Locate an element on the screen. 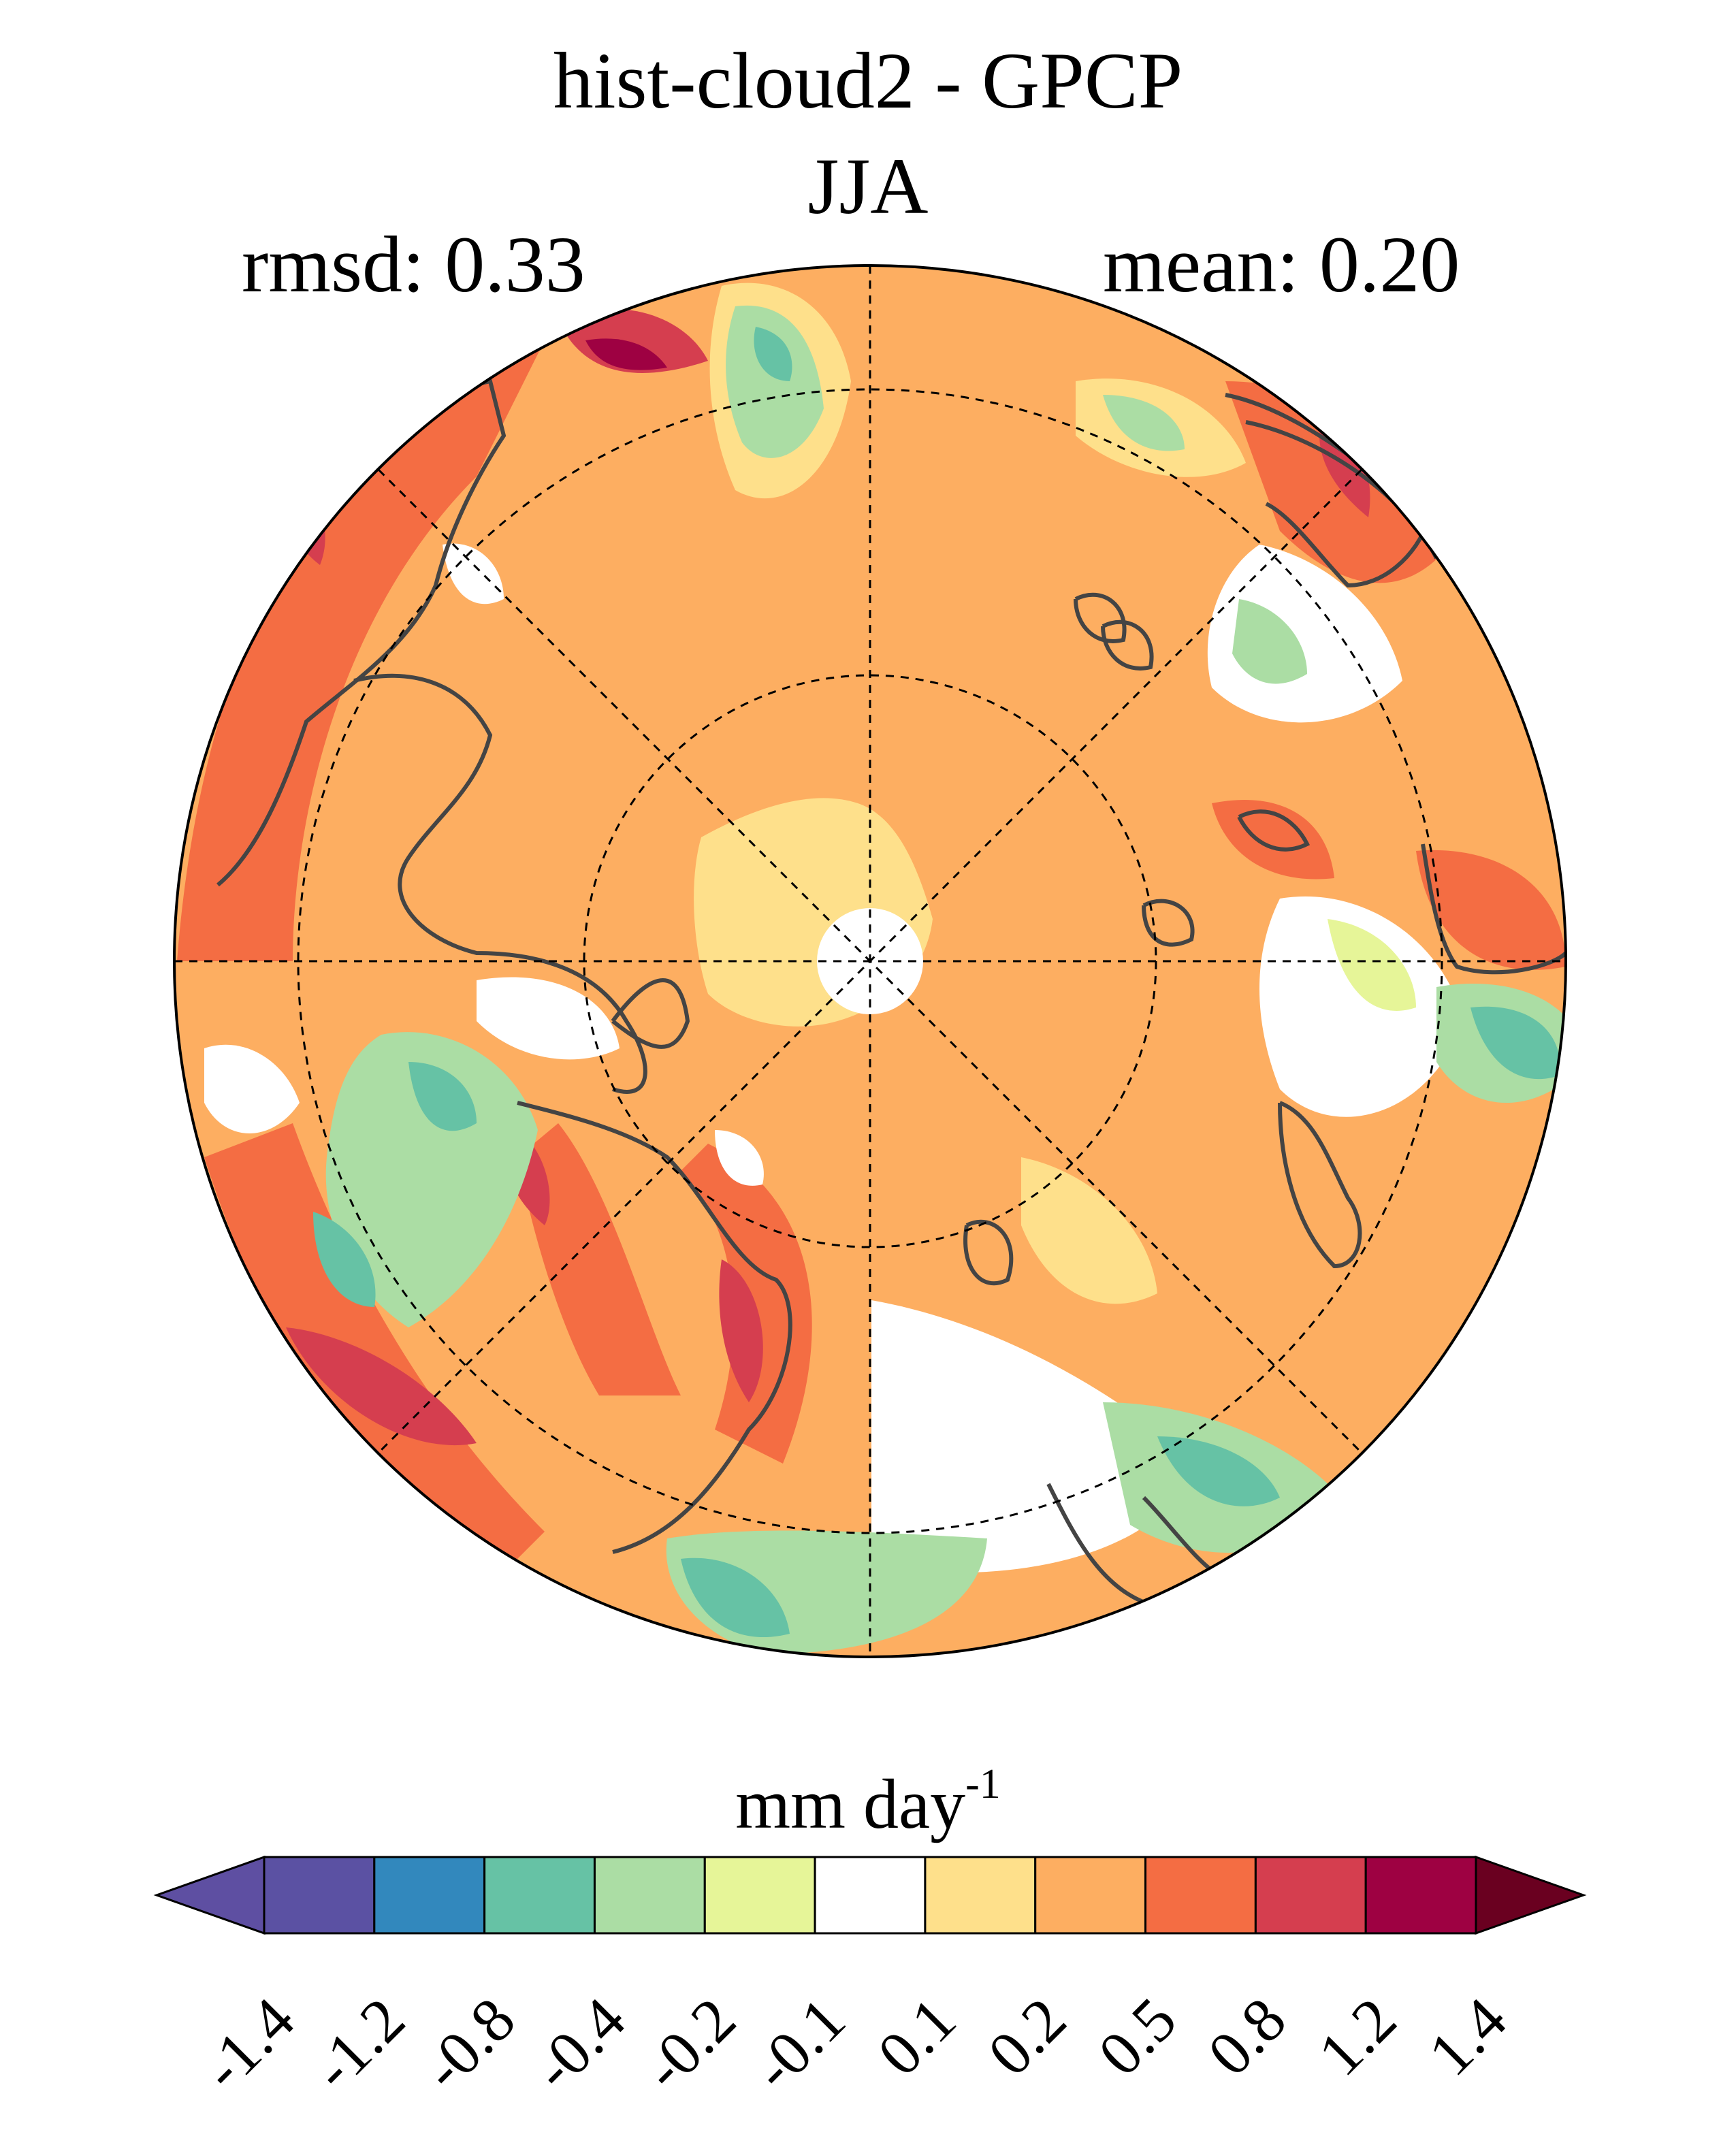 This screenshot has width=1736, height=2130. mean-label: mean: 0.20 is located at coordinates (1281, 264).